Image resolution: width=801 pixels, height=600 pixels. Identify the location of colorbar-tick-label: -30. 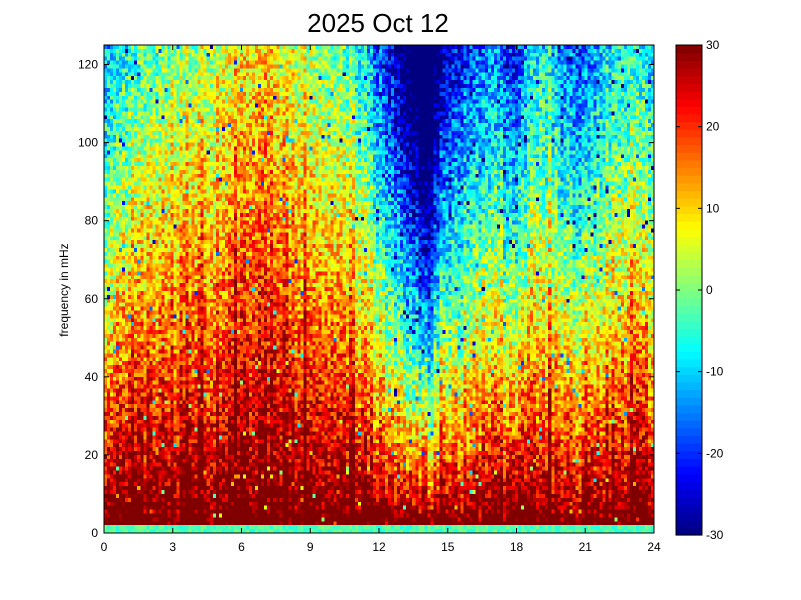
(715, 535).